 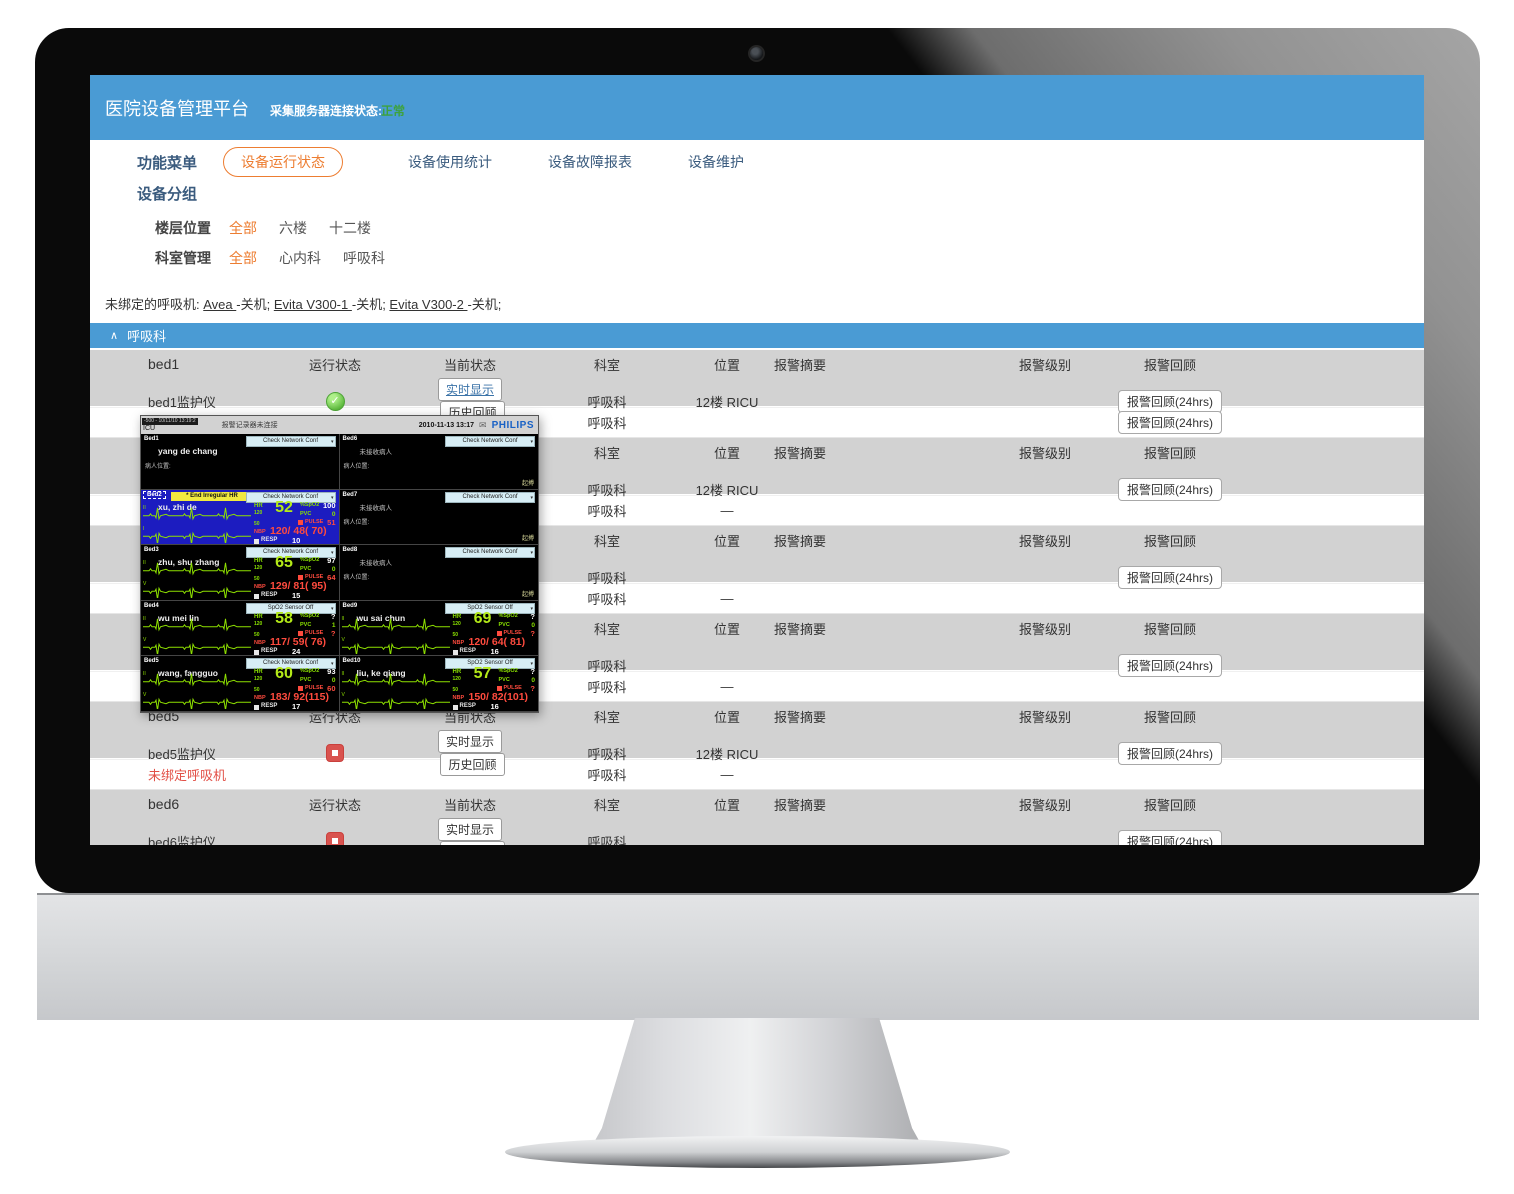 What do you see at coordinates (298, 530) in the screenshot?
I see `nbp-value: 120/ 48( 70)` at bounding box center [298, 530].